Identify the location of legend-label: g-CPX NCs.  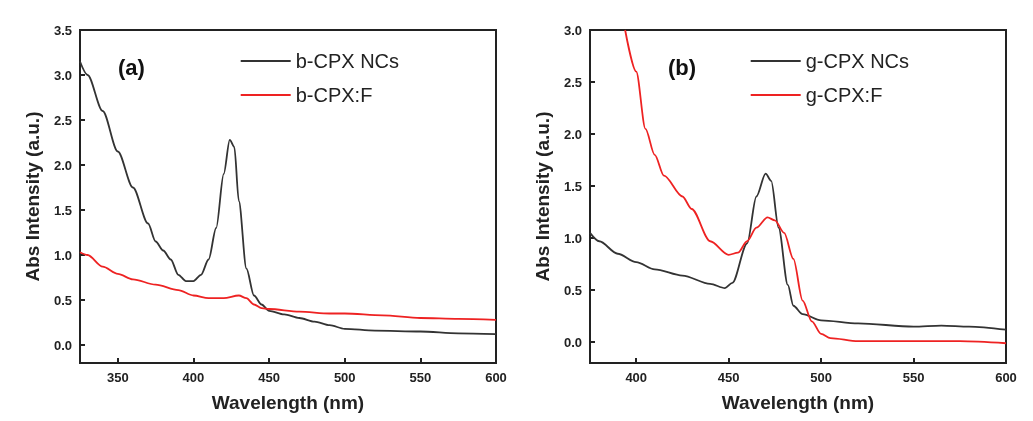
(857, 61).